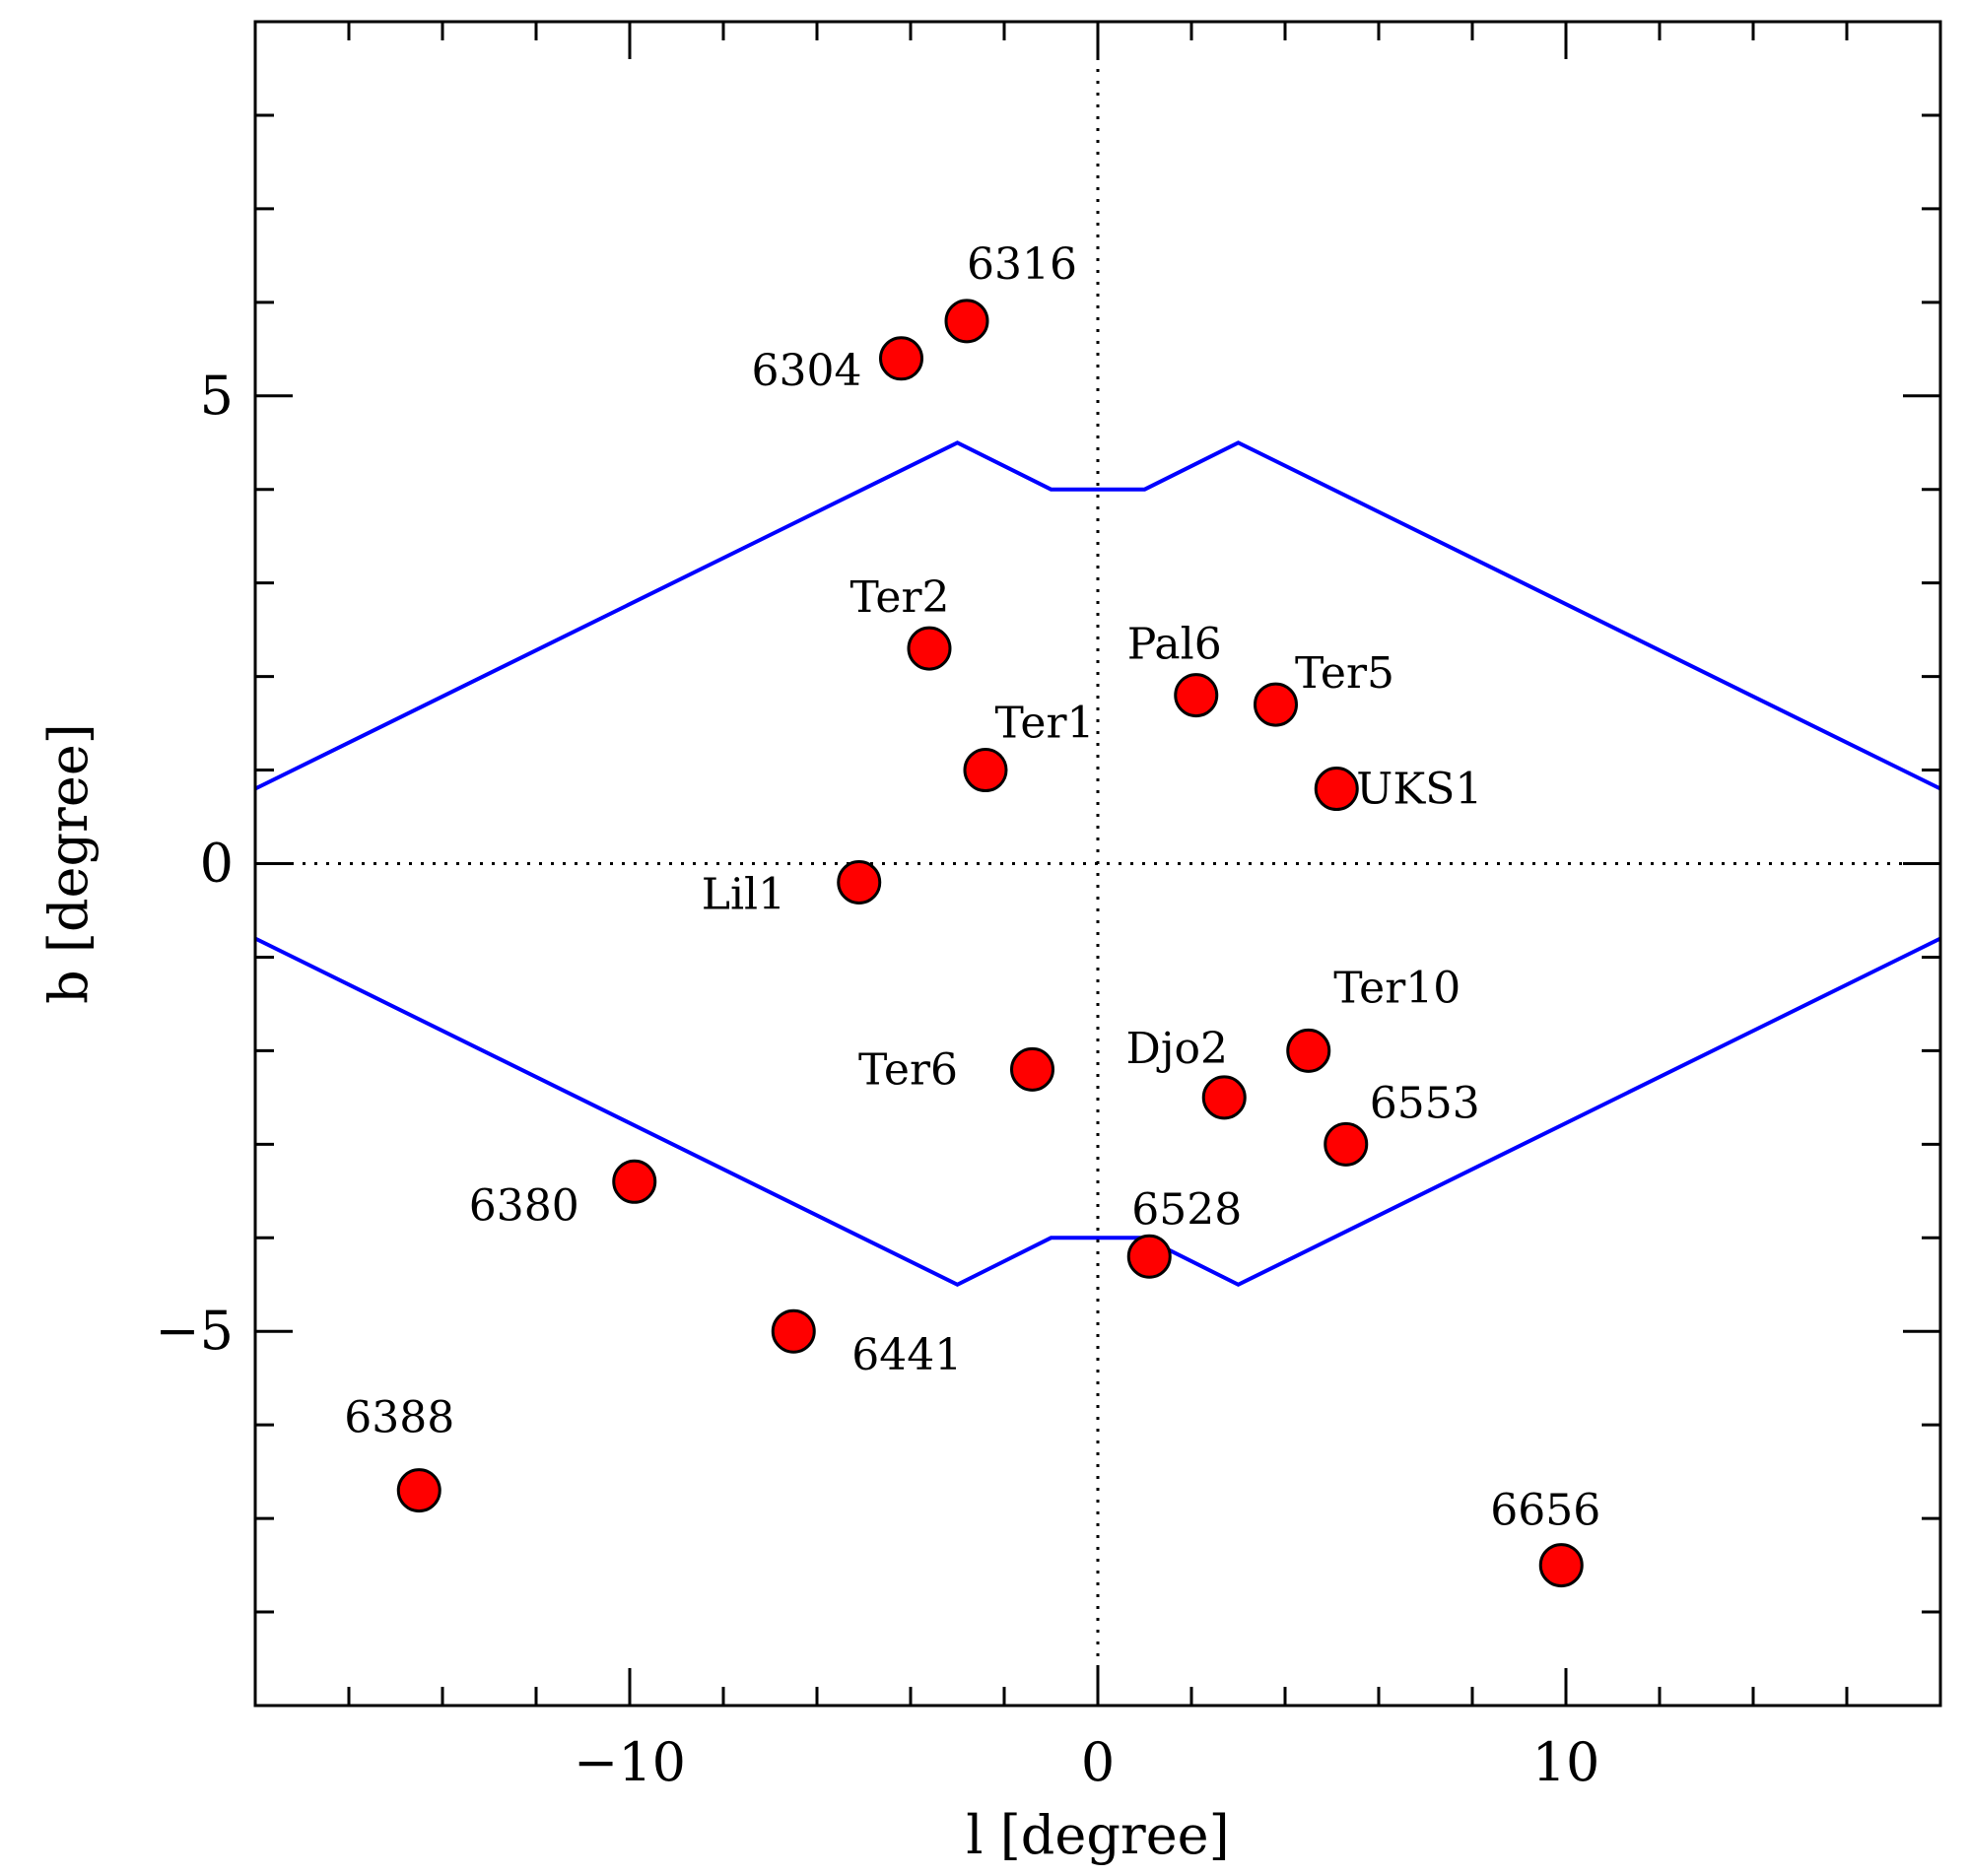  What do you see at coordinates (1425, 1103) in the screenshot?
I see `point-label-6553: 6553` at bounding box center [1425, 1103].